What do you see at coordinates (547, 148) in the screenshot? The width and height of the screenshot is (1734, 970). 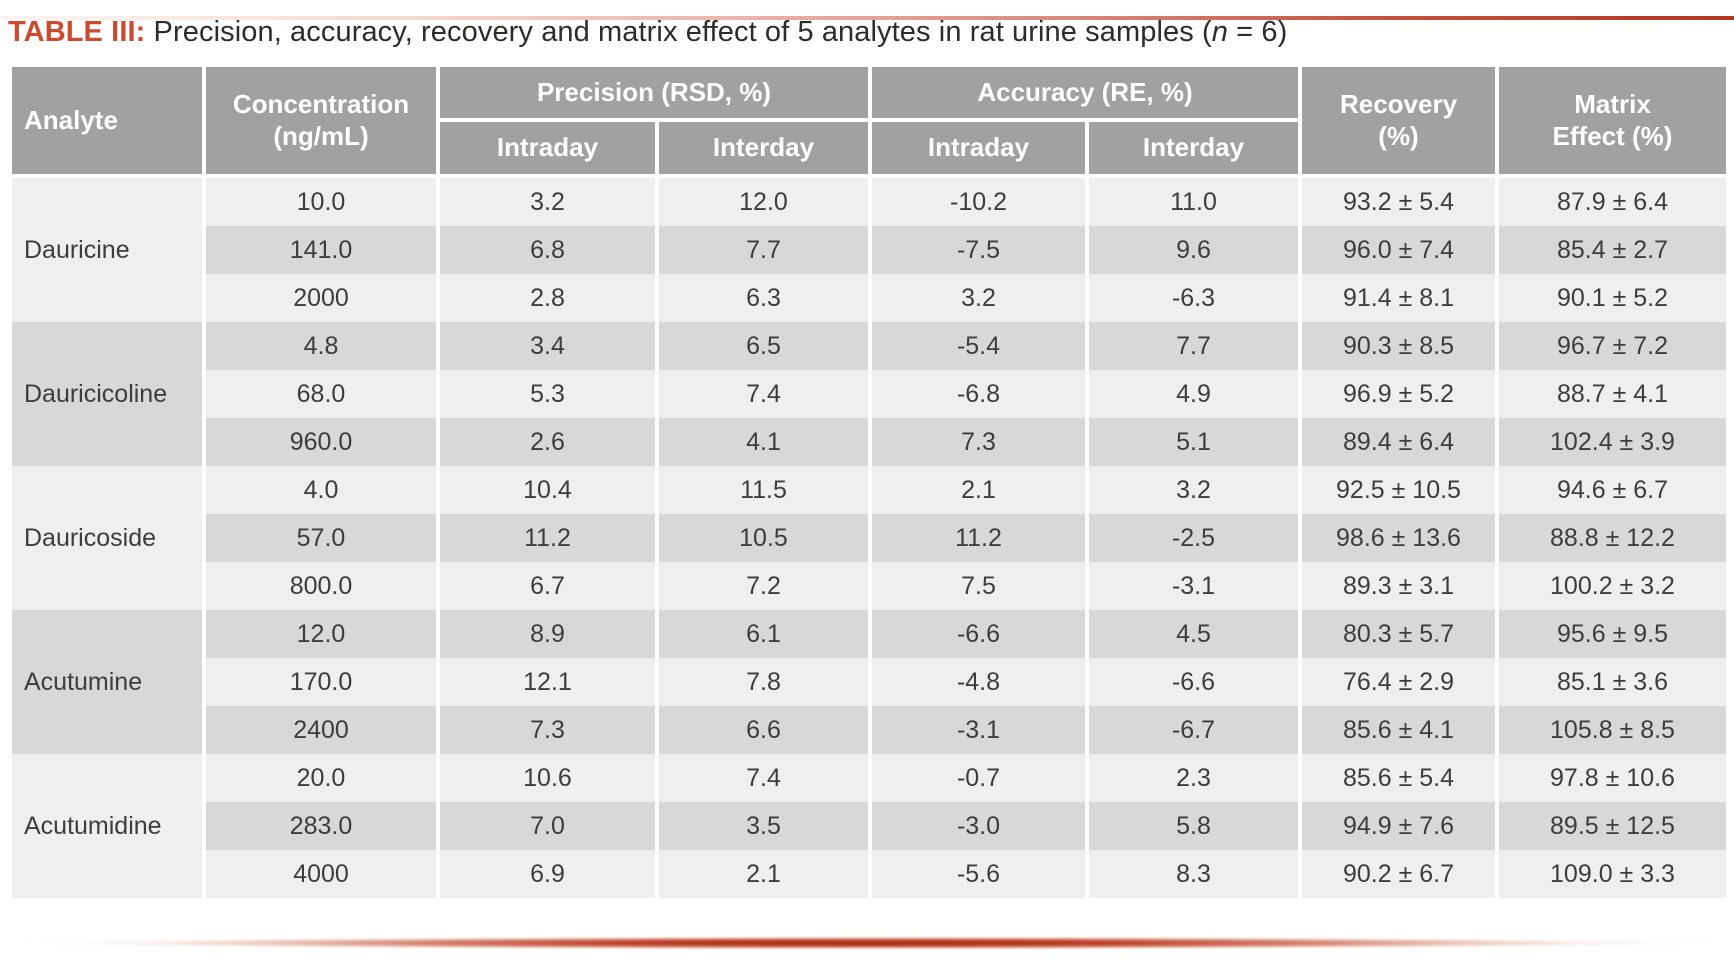 I see `column-header-precision-intraday: Intraday` at bounding box center [547, 148].